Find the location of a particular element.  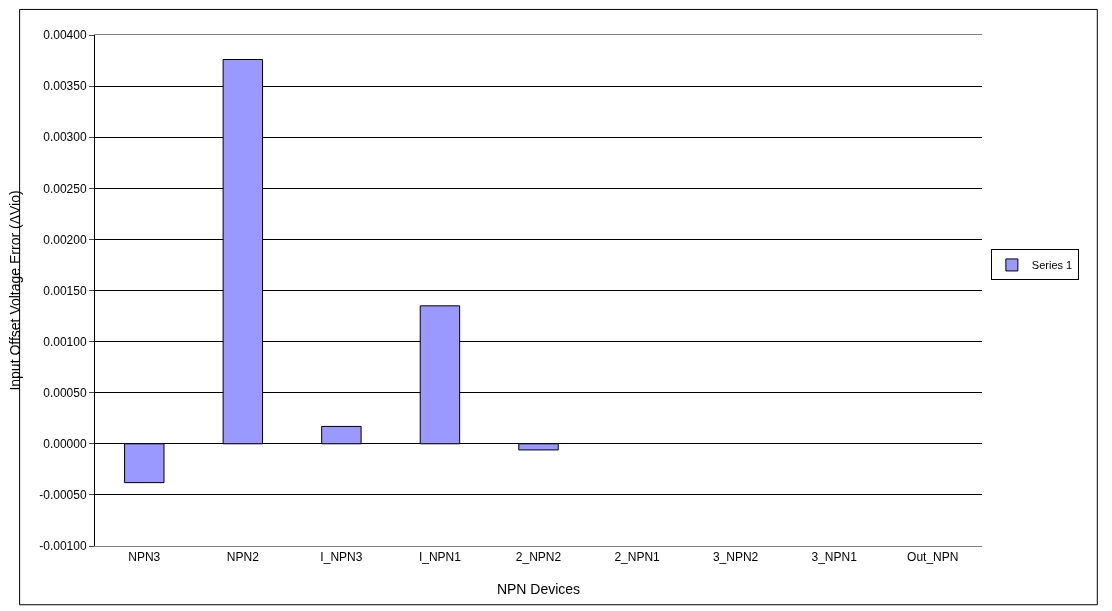

legend-label: Series 1 is located at coordinates (1052, 265).